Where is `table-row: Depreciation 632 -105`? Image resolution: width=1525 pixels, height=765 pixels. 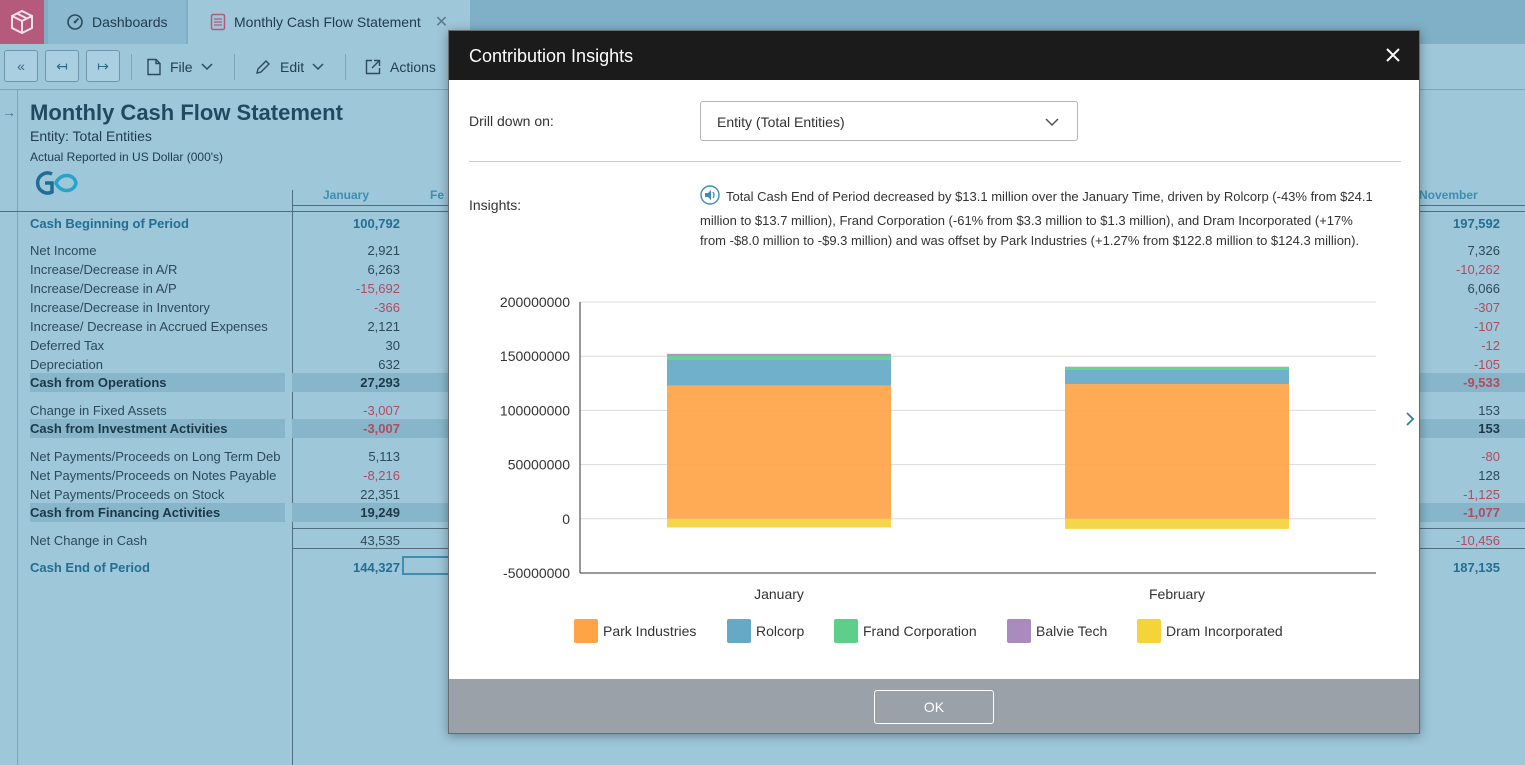 table-row: Depreciation 632 -105 is located at coordinates (762, 364).